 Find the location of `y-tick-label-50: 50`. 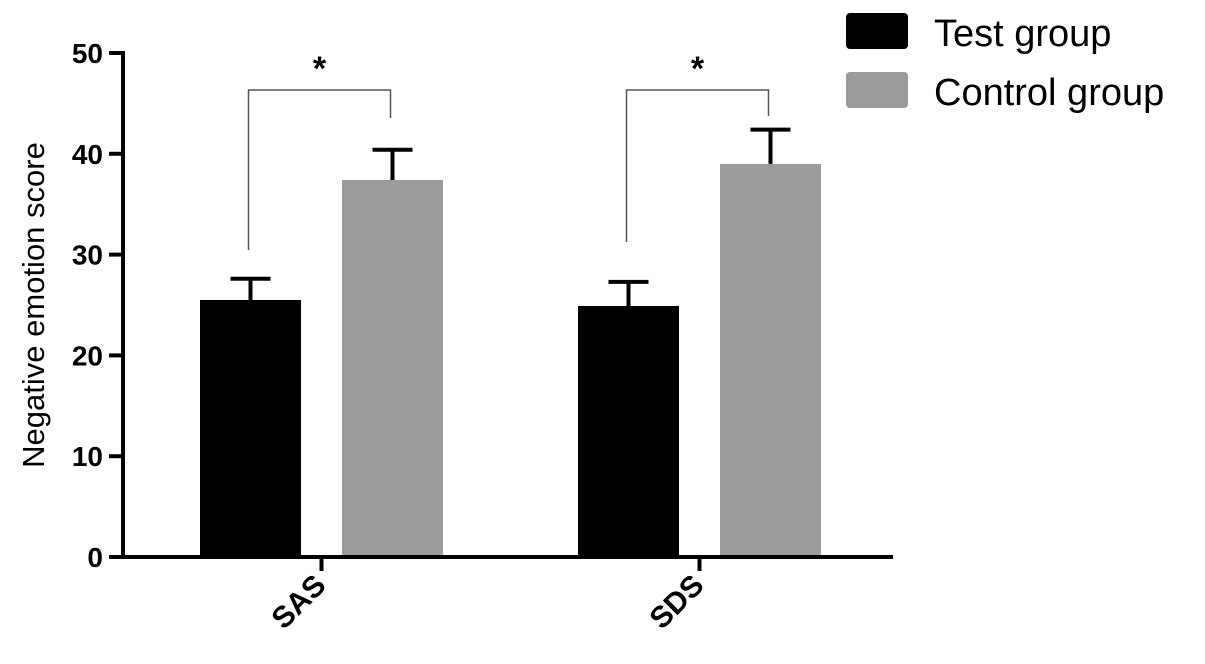

y-tick-label-50: 50 is located at coordinates (87, 53).